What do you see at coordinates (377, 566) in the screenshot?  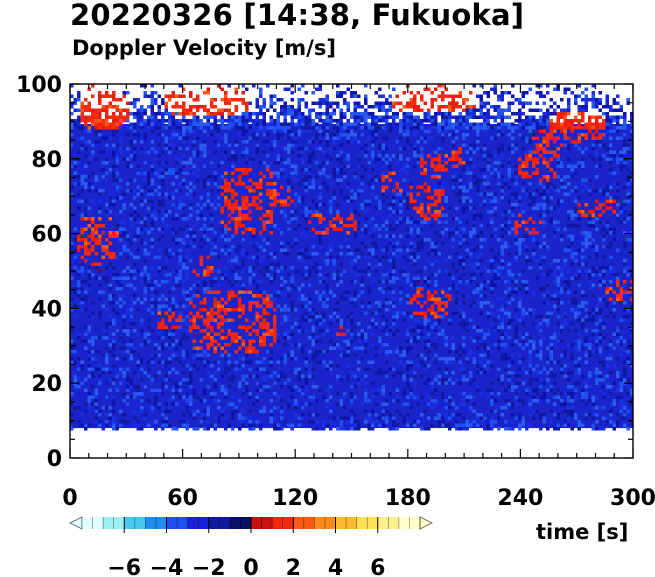 I see `colorbar-tick-label: 6` at bounding box center [377, 566].